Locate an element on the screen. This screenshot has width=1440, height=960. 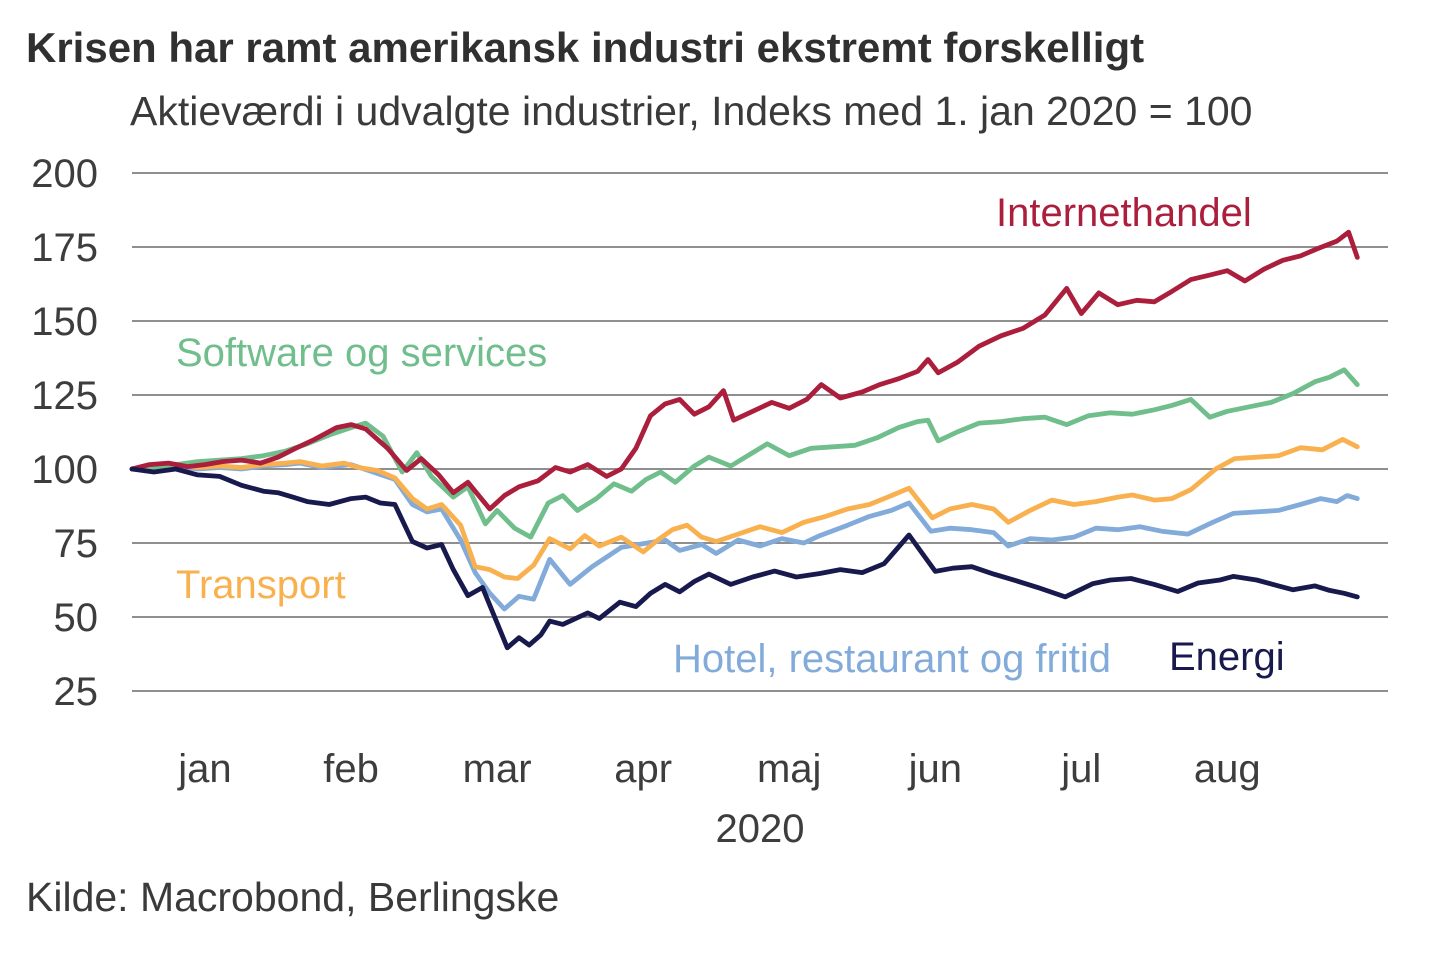
x-tick-label-maj: maj is located at coordinates (789, 769).